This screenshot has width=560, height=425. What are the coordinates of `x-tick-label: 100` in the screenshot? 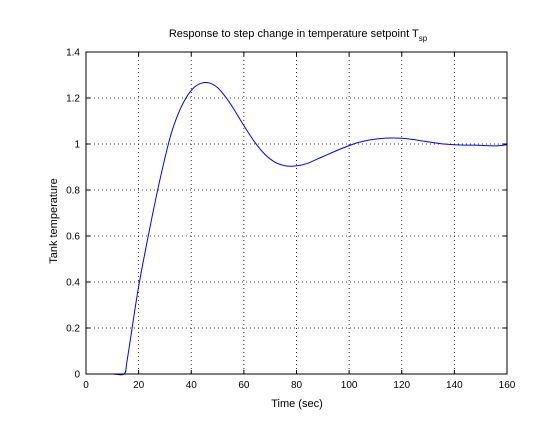 It's located at (349, 385).